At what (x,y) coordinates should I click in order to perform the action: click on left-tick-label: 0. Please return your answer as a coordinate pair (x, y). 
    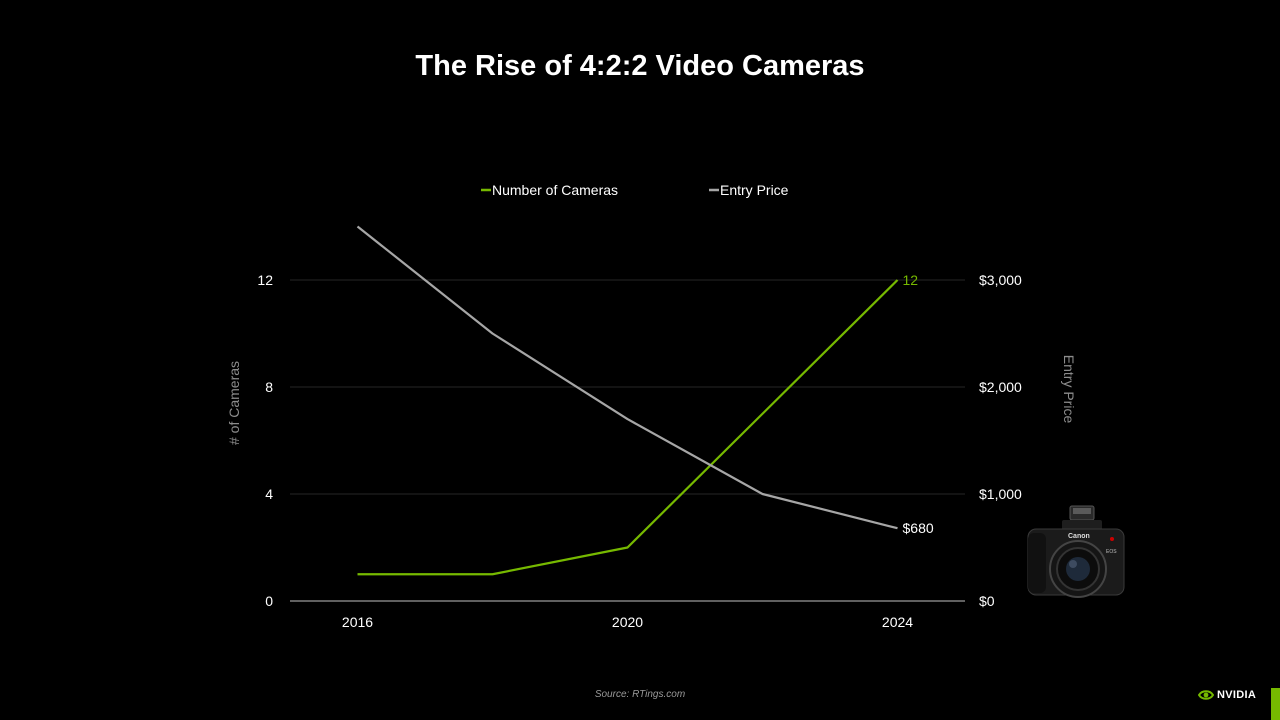
    Looking at the image, I should click on (269, 601).